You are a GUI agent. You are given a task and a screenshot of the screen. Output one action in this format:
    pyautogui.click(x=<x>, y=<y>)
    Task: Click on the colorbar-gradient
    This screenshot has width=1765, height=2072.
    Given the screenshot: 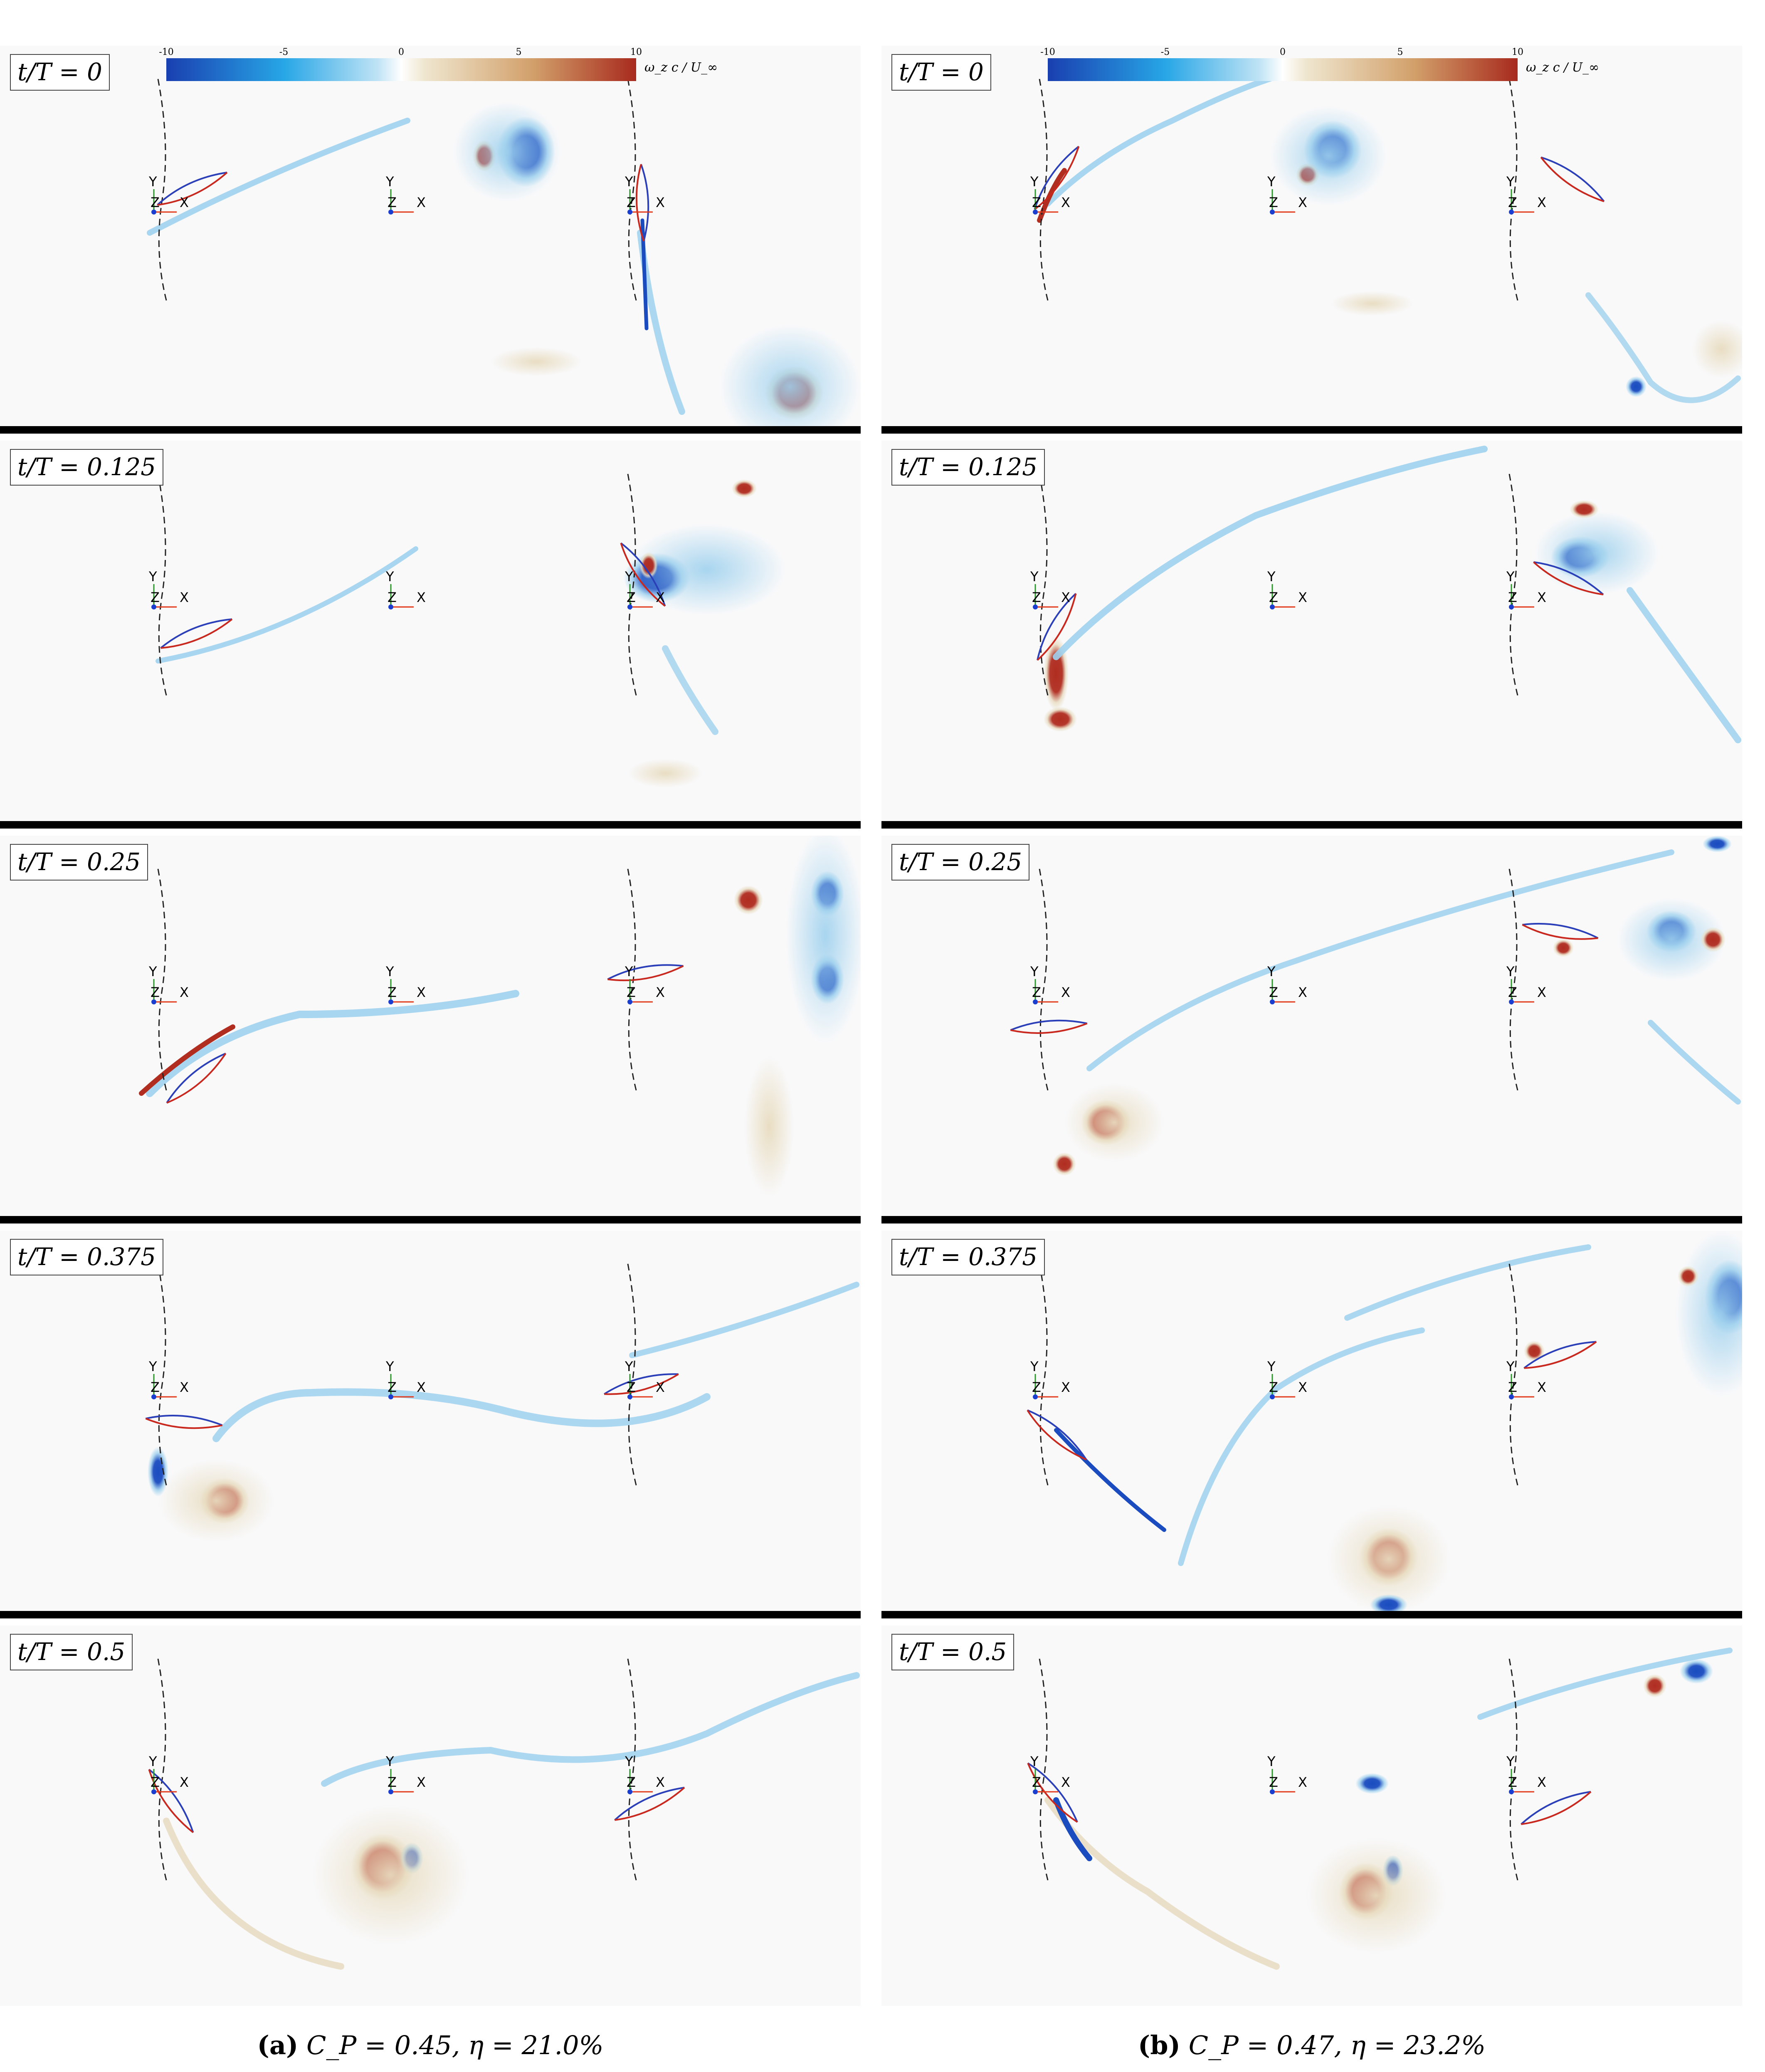 What is the action you would take?
    pyautogui.click(x=1283, y=69)
    